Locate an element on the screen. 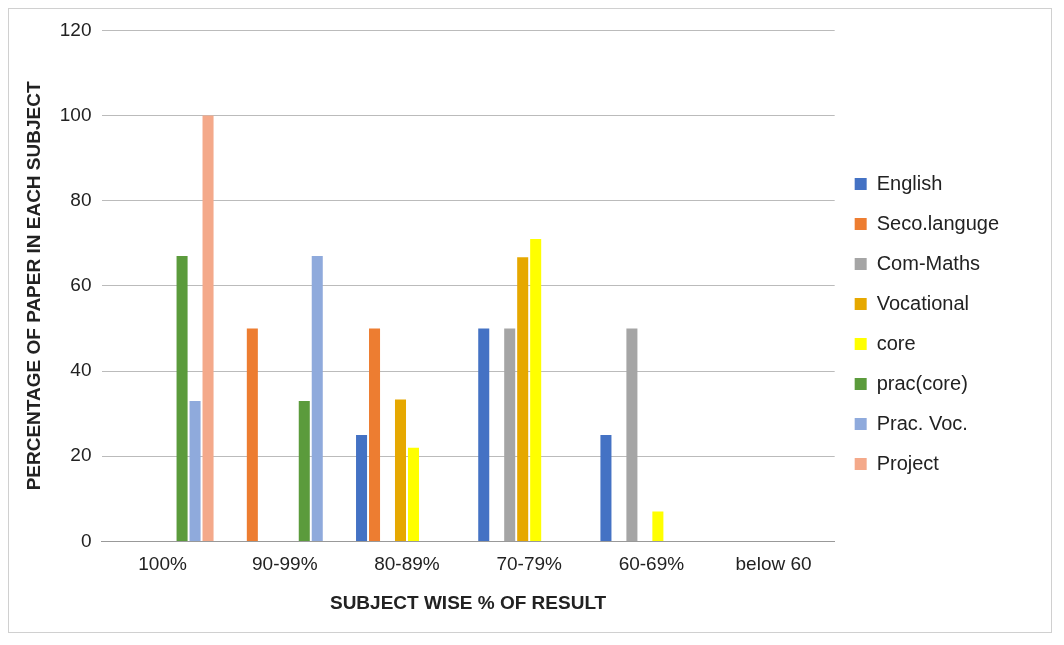 Image resolution: width=1064 pixels, height=645 pixels. legend-label: Com-Maths is located at coordinates (928, 262).